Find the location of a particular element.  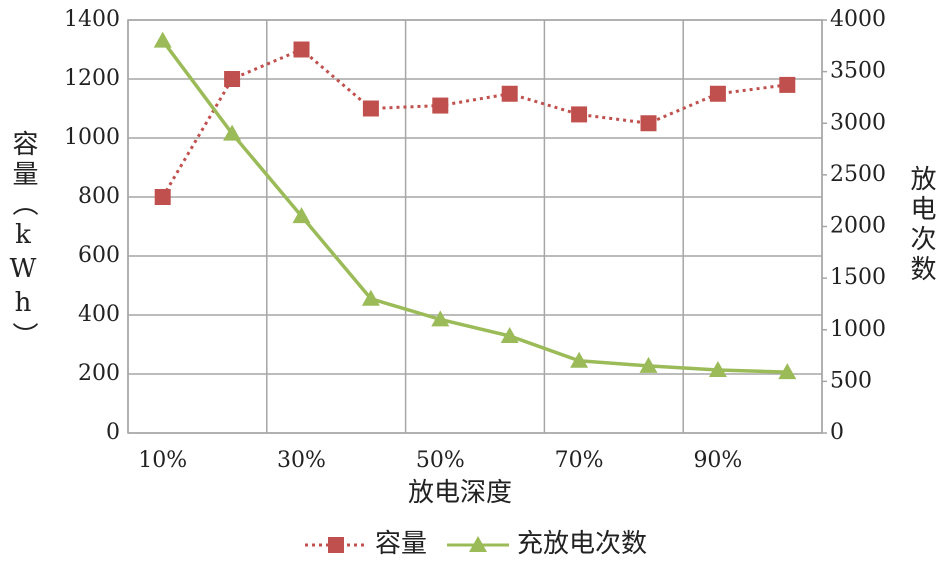

y-tick-label: 600 is located at coordinates (99, 255).